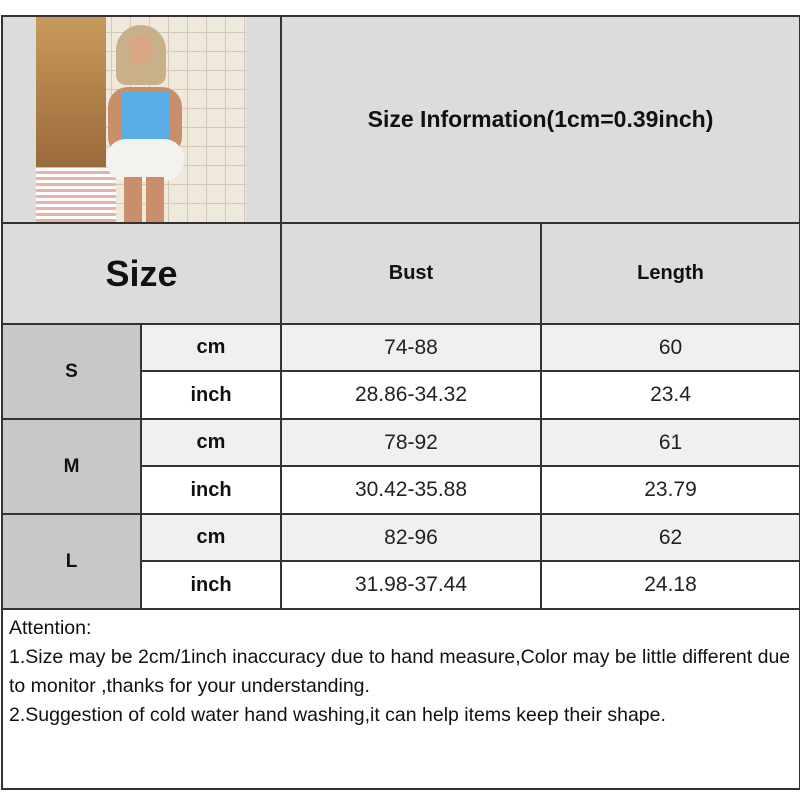 The image size is (800, 800). I want to click on length-value: 60, so click(669, 347).